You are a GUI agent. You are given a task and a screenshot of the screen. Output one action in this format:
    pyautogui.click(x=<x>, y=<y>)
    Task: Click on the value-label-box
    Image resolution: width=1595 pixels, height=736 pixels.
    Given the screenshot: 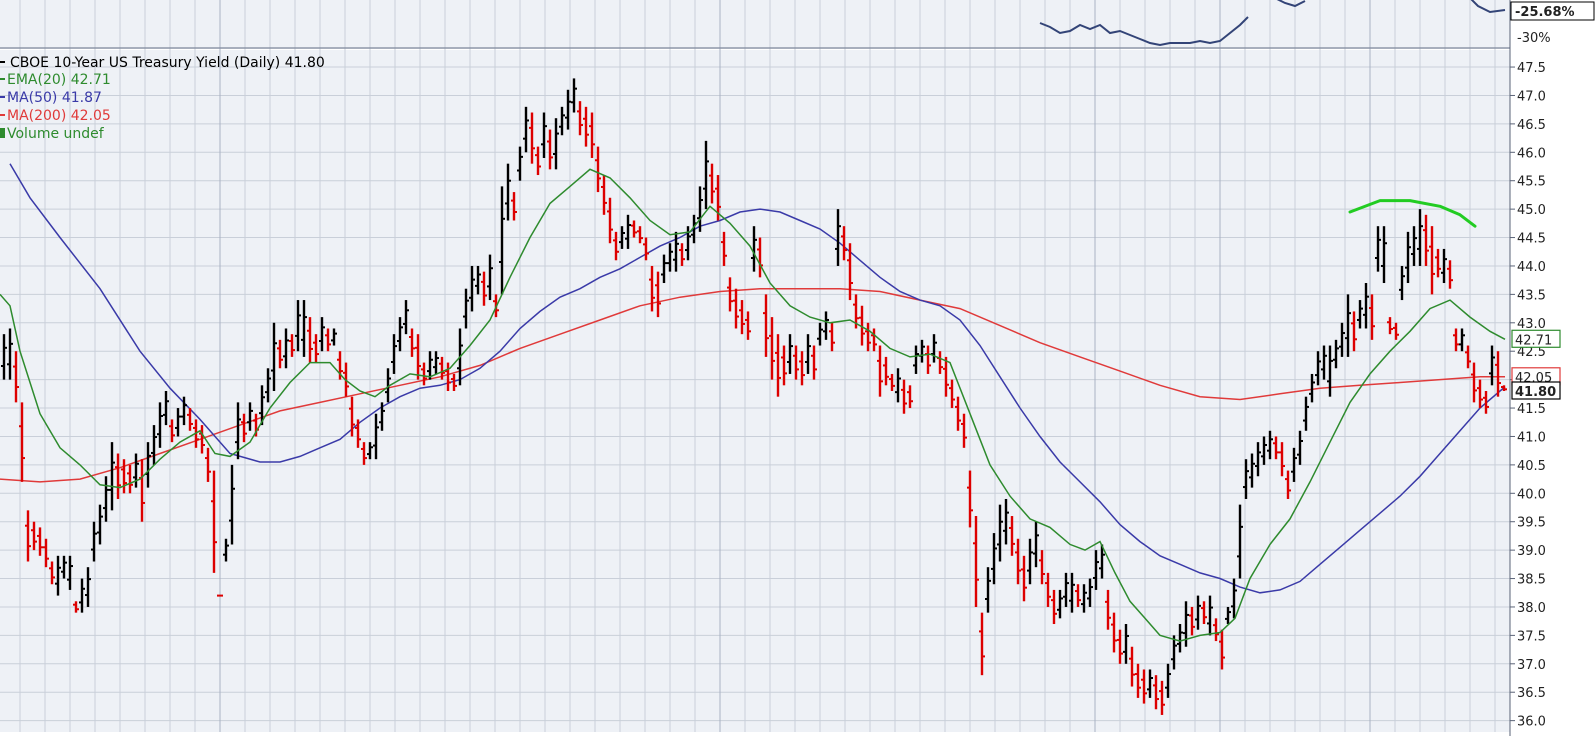 What is the action you would take?
    pyautogui.click(x=1536, y=390)
    